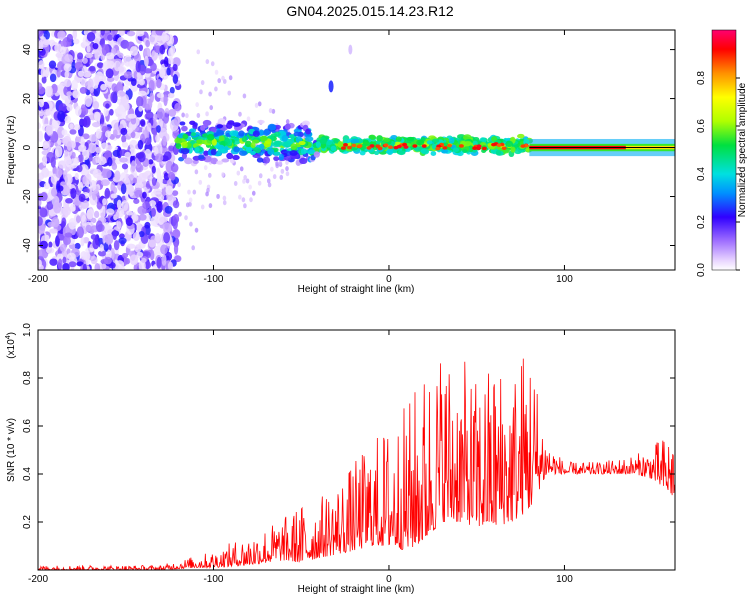 This screenshot has width=750, height=600. What do you see at coordinates (213, 579) in the screenshot?
I see `x-tick-label: -100` at bounding box center [213, 579].